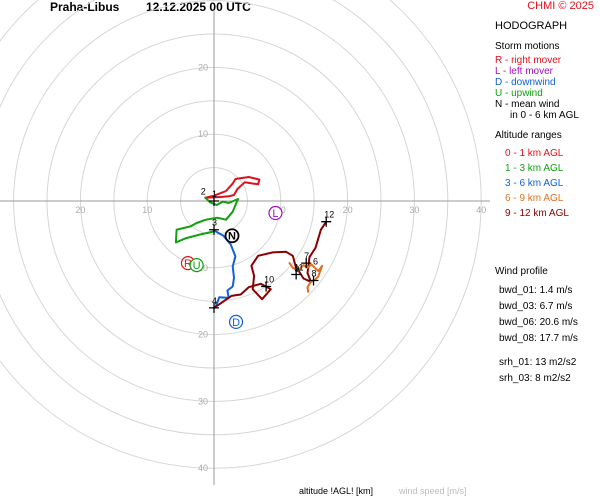 The height and width of the screenshot is (500, 600). What do you see at coordinates (527, 46) in the screenshot?
I see `storm-motions-title: Storm motions` at bounding box center [527, 46].